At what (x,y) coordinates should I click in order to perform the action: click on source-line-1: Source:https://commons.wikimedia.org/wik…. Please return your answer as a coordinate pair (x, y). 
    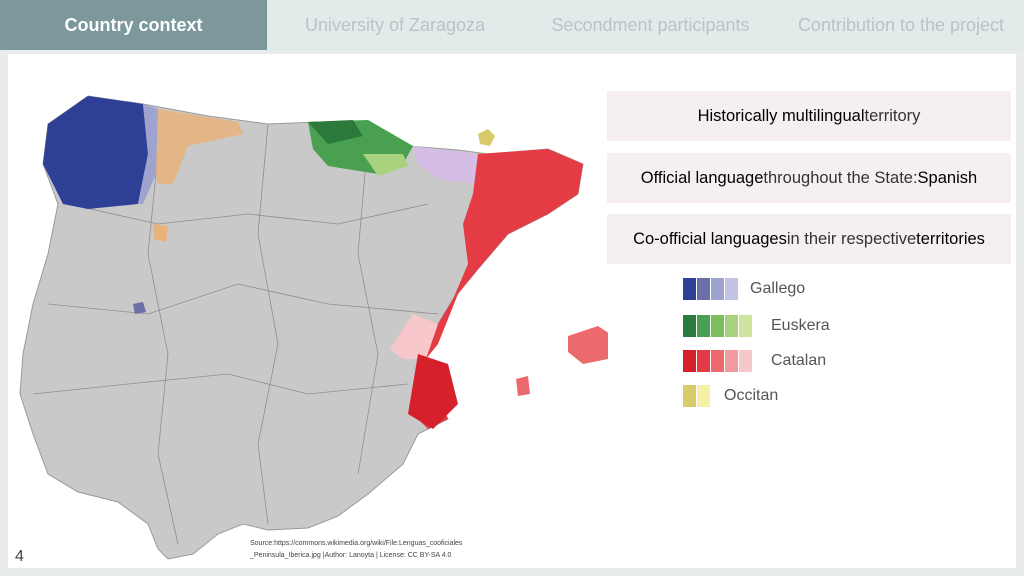
    Looking at the image, I should click on (356, 543).